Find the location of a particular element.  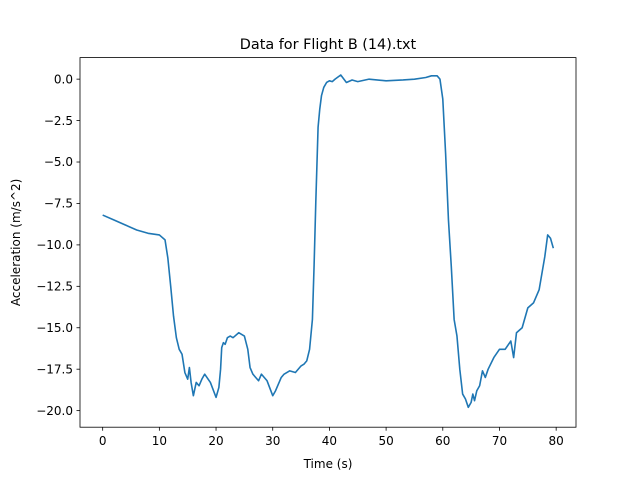

x-tick-label: 80 is located at coordinates (556, 441).